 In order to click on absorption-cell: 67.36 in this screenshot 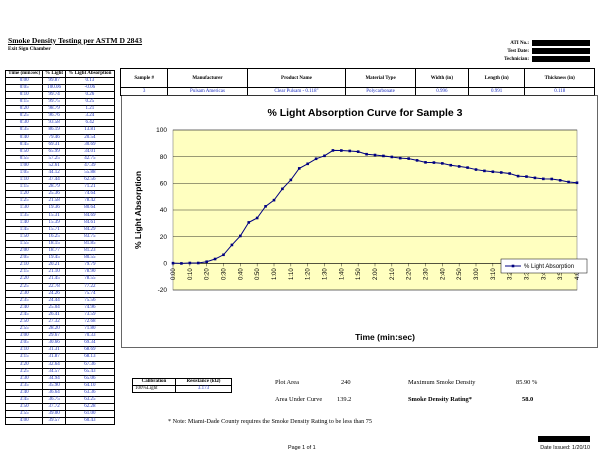, I will do `click(90, 364)`.